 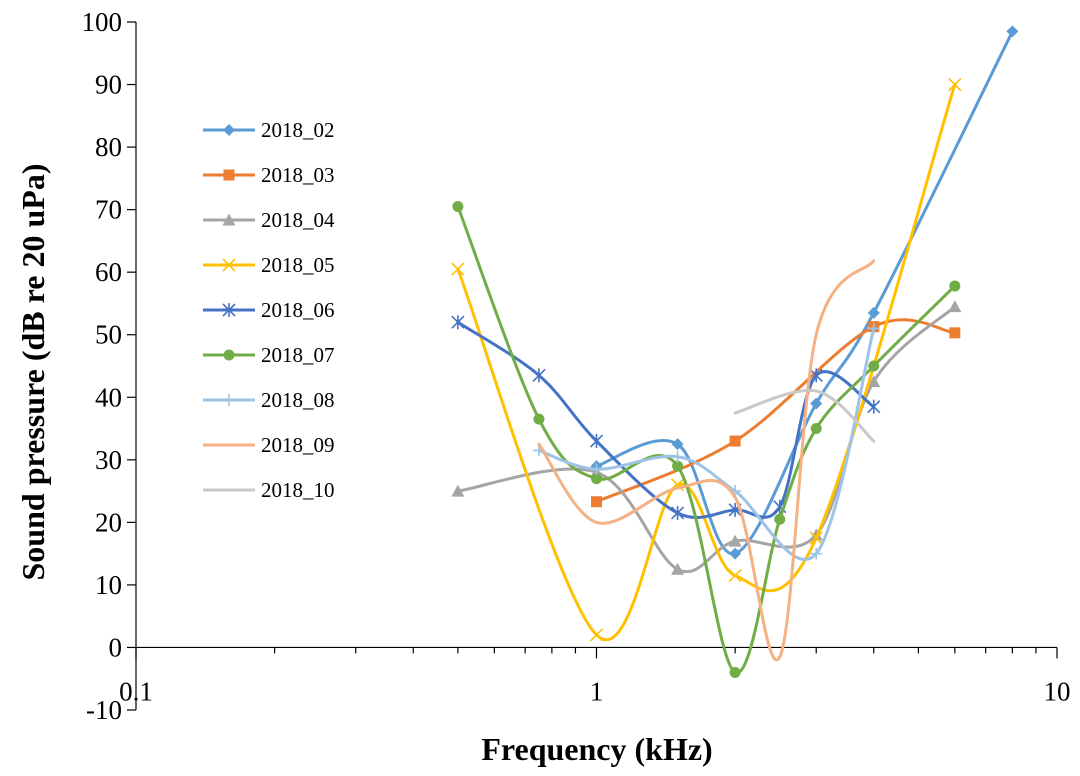 I want to click on y-tick-label: -10, so click(x=104, y=710).